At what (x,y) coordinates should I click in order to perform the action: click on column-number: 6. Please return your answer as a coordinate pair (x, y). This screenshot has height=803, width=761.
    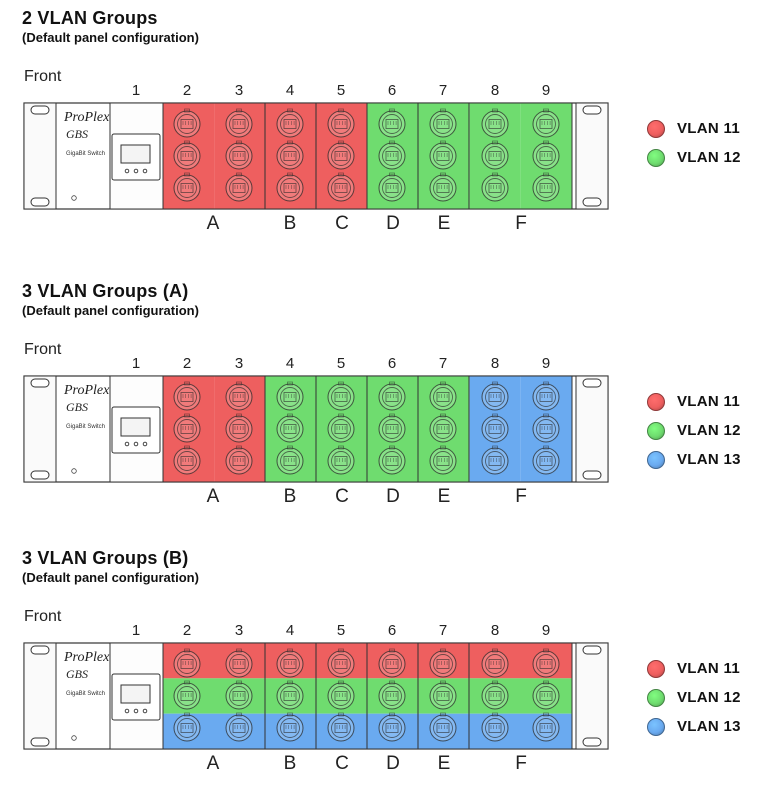
    Looking at the image, I should click on (392, 90).